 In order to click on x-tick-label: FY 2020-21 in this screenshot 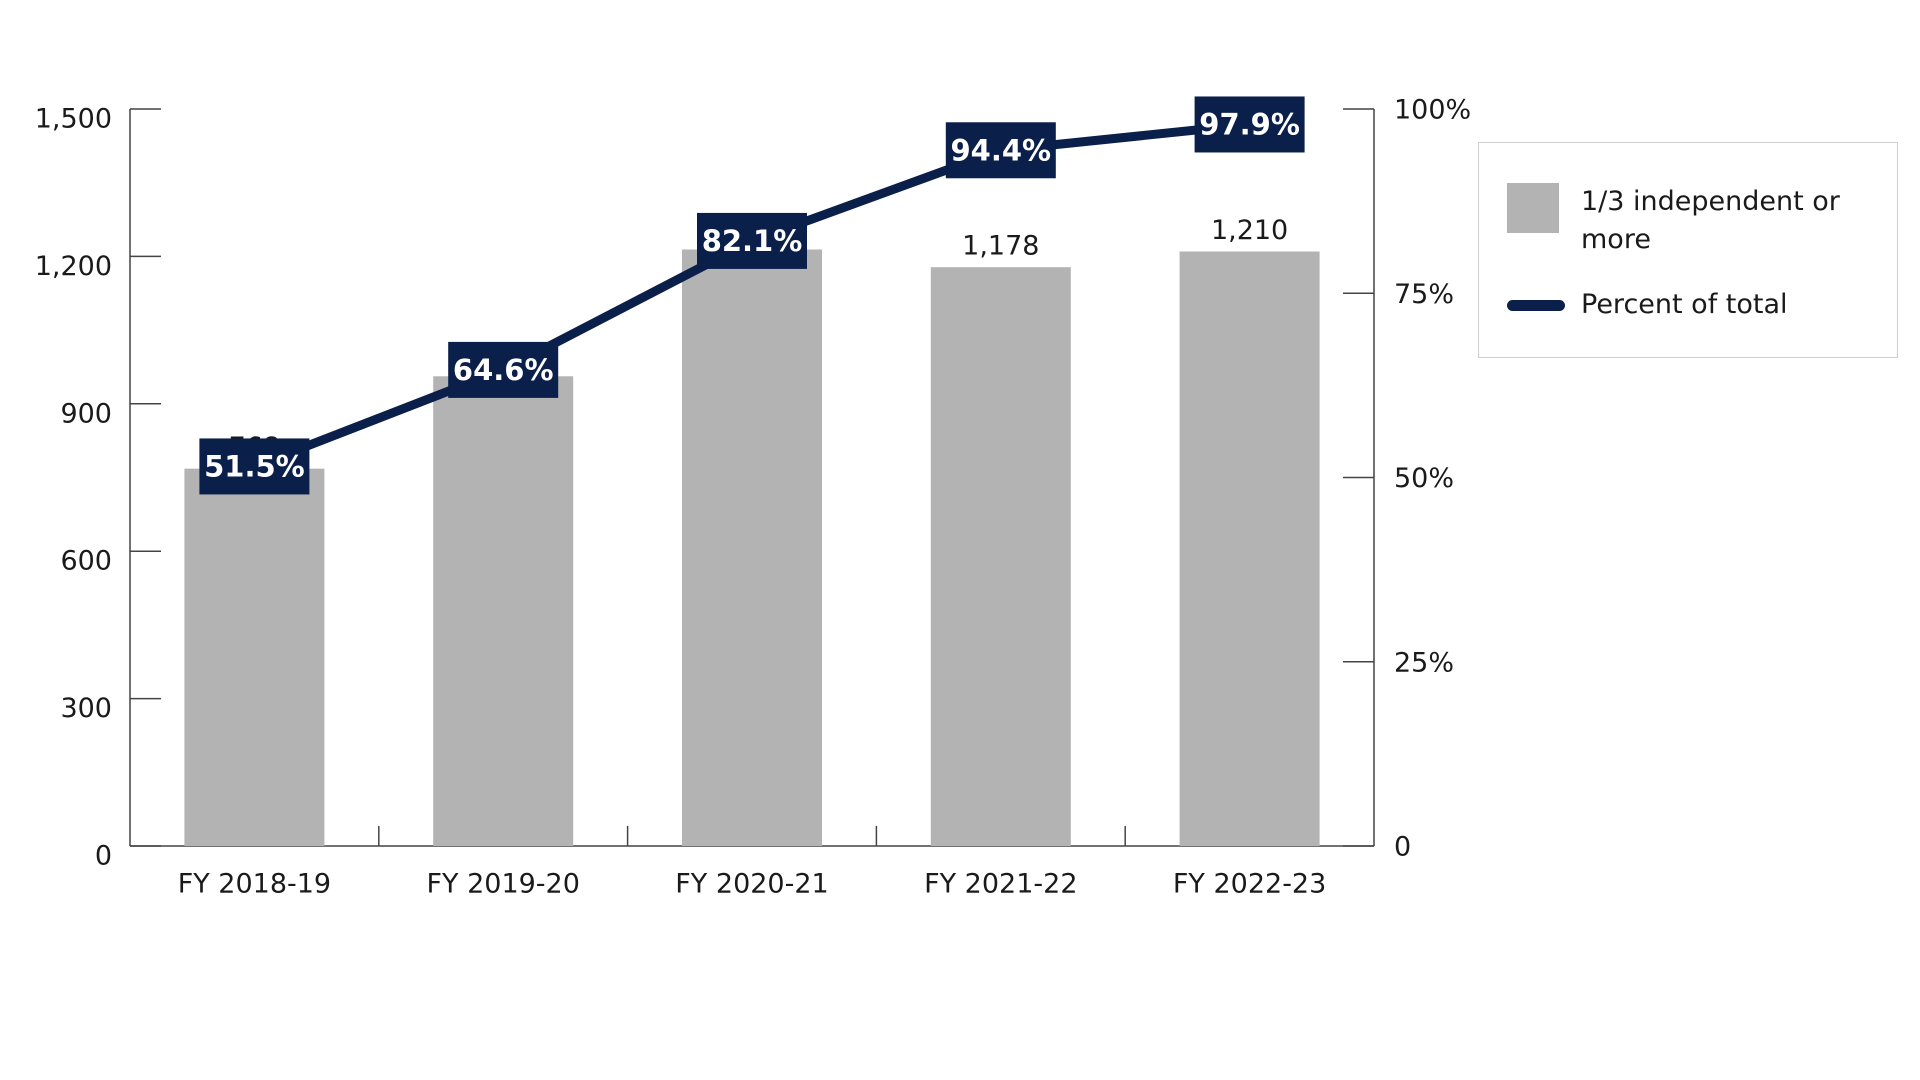, I will do `click(751, 884)`.